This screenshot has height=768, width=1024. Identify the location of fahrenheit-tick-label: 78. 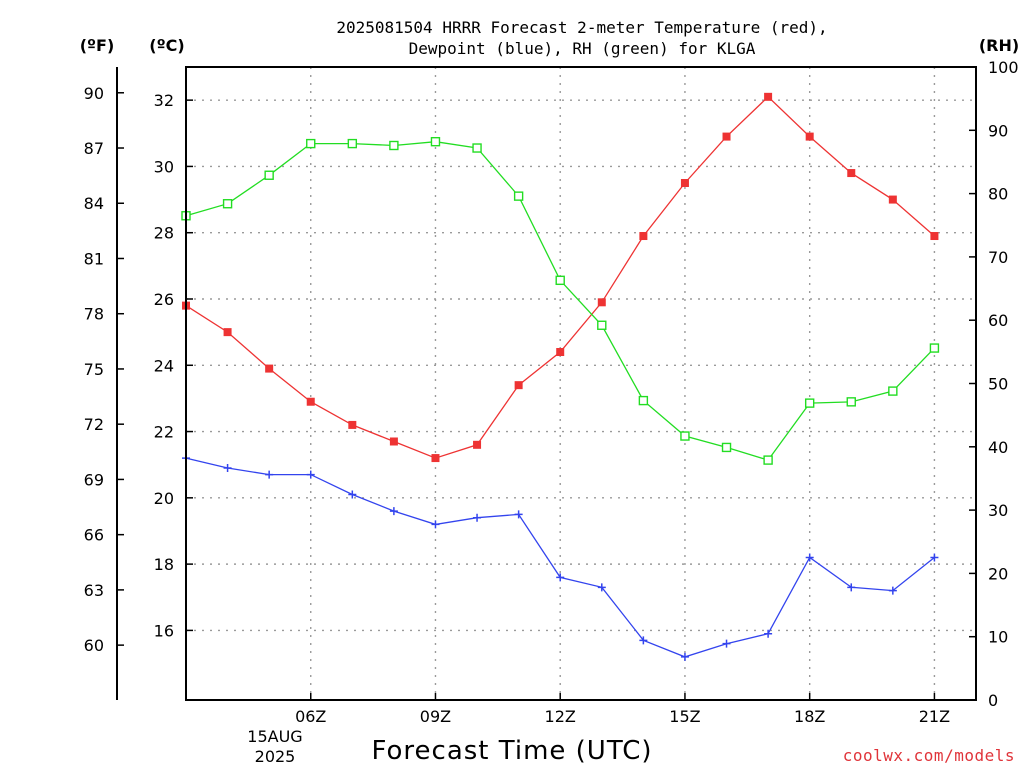
(94, 314).